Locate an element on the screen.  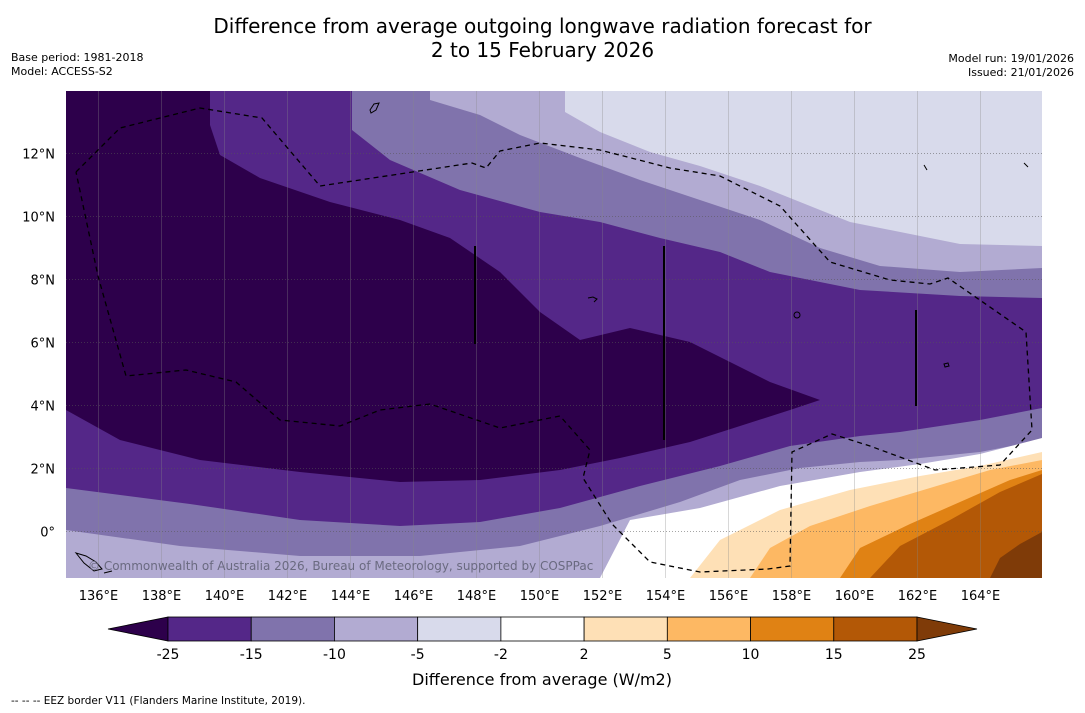
colorbar-tick-label: 5 is located at coordinates (667, 655).